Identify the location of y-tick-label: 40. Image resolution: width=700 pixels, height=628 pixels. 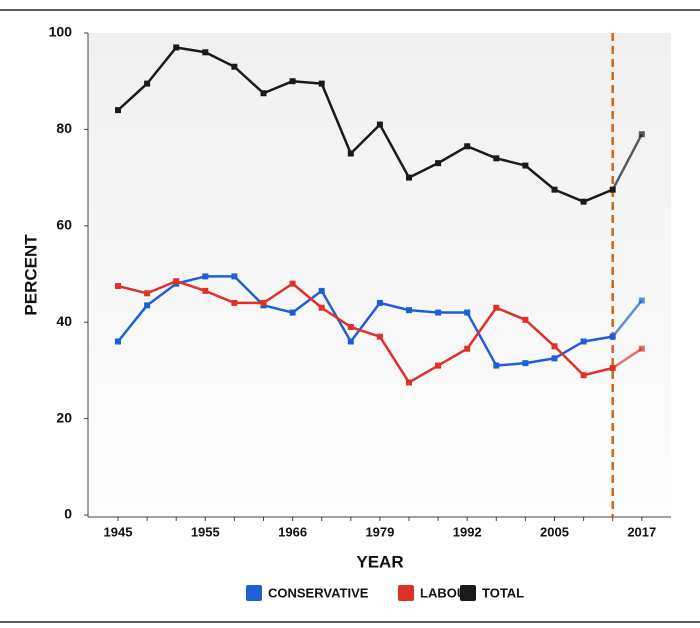
(64, 321).